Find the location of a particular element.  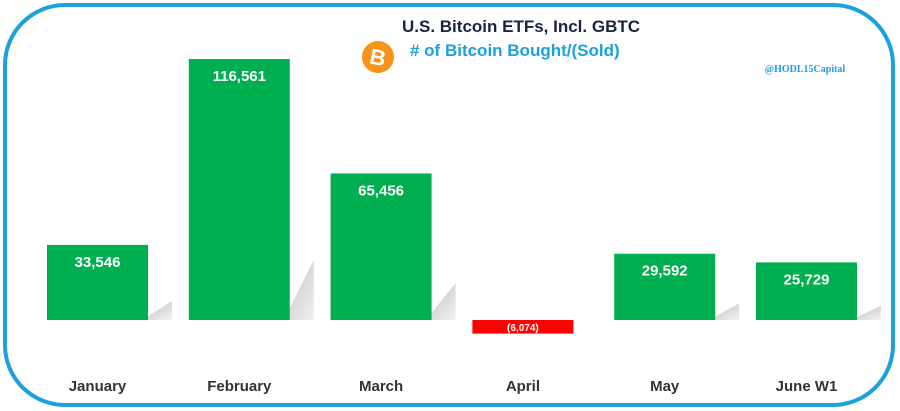

watermark: @HODL15Capital is located at coordinates (805, 69).